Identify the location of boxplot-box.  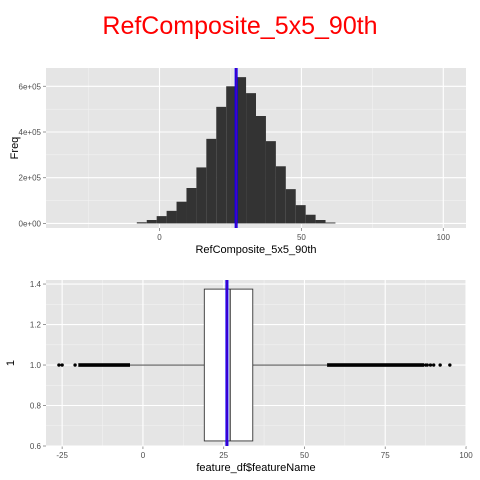
(228, 365).